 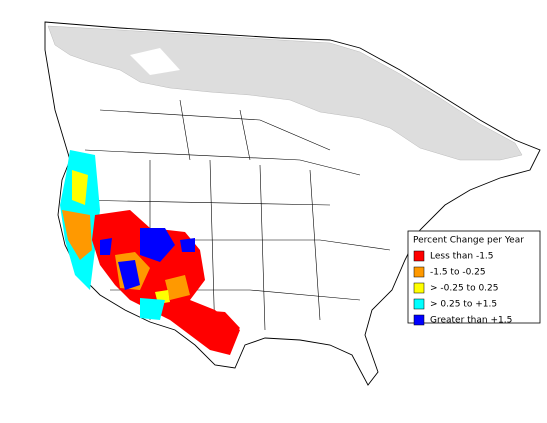 What do you see at coordinates (80, 187) in the screenshot?
I see `region-stable` at bounding box center [80, 187].